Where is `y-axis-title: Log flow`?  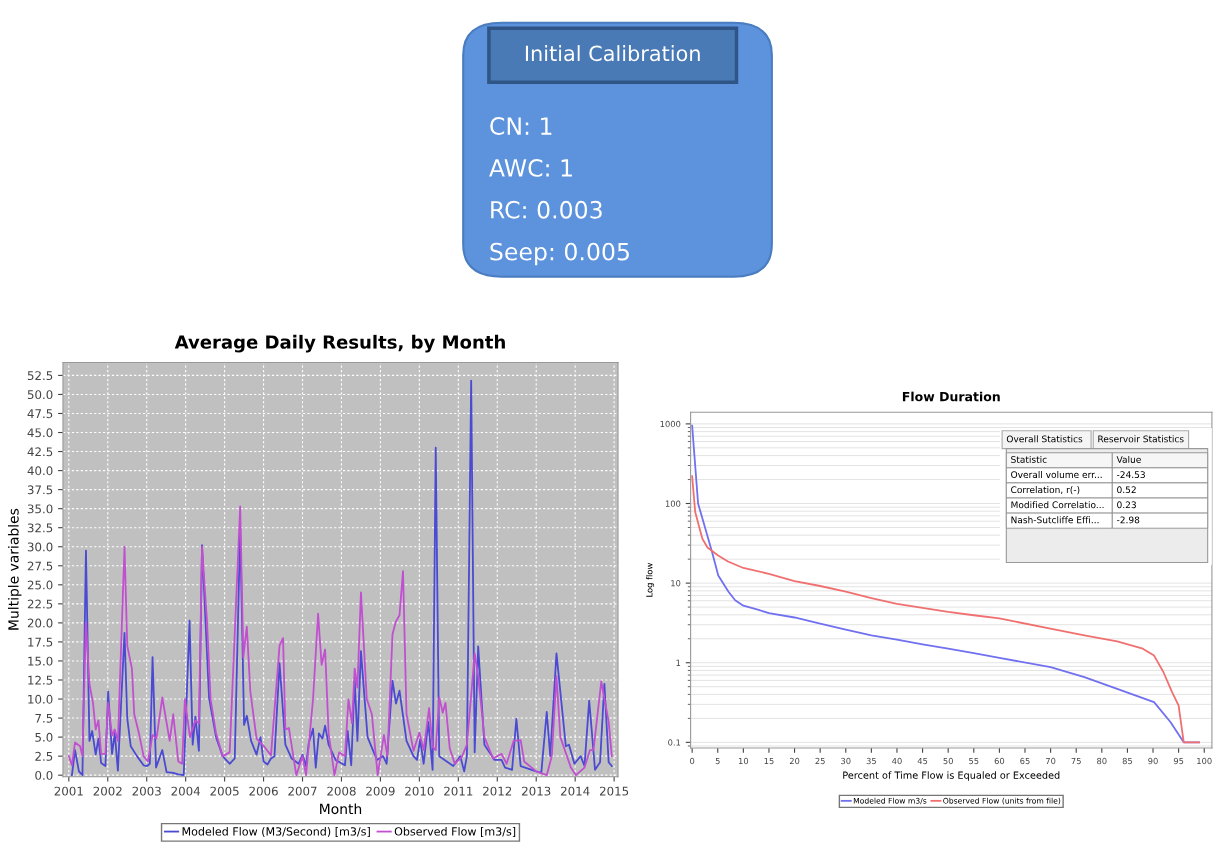
y-axis-title: Log flow is located at coordinates (650, 580).